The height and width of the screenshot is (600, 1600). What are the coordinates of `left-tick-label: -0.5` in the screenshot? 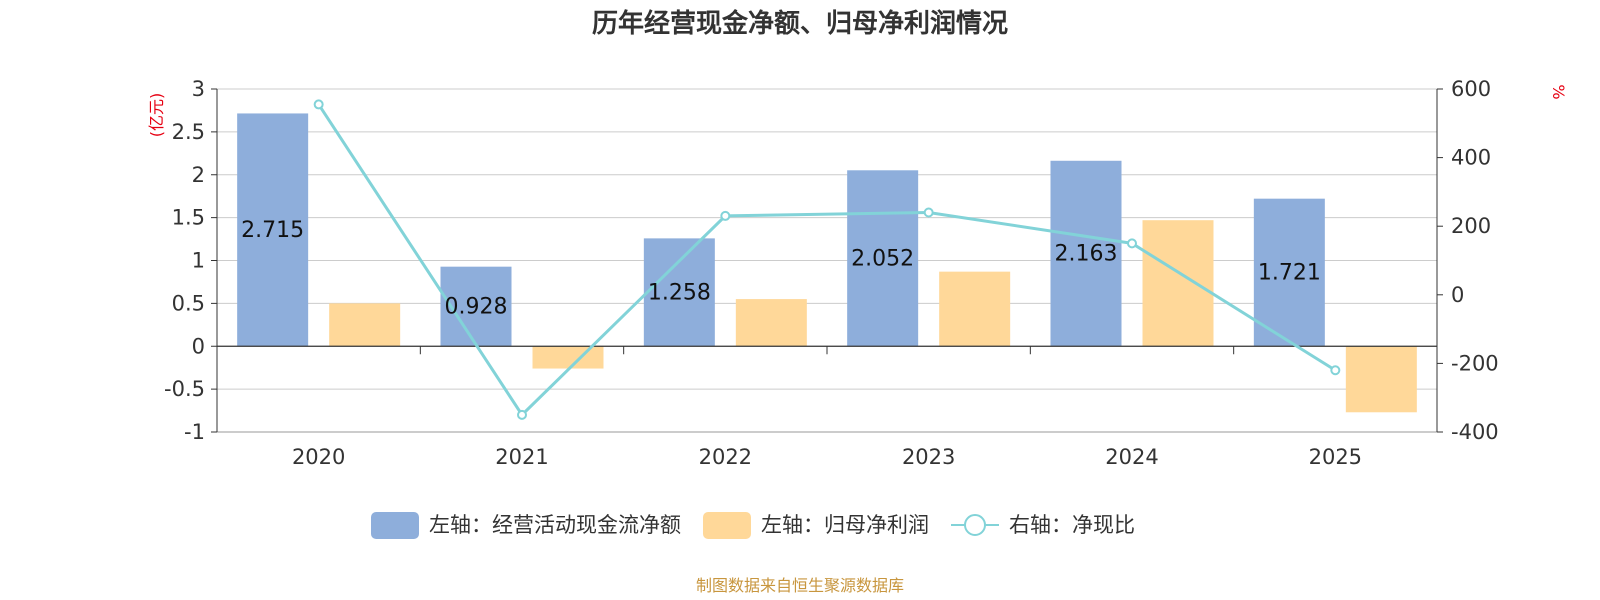 It's located at (184, 389).